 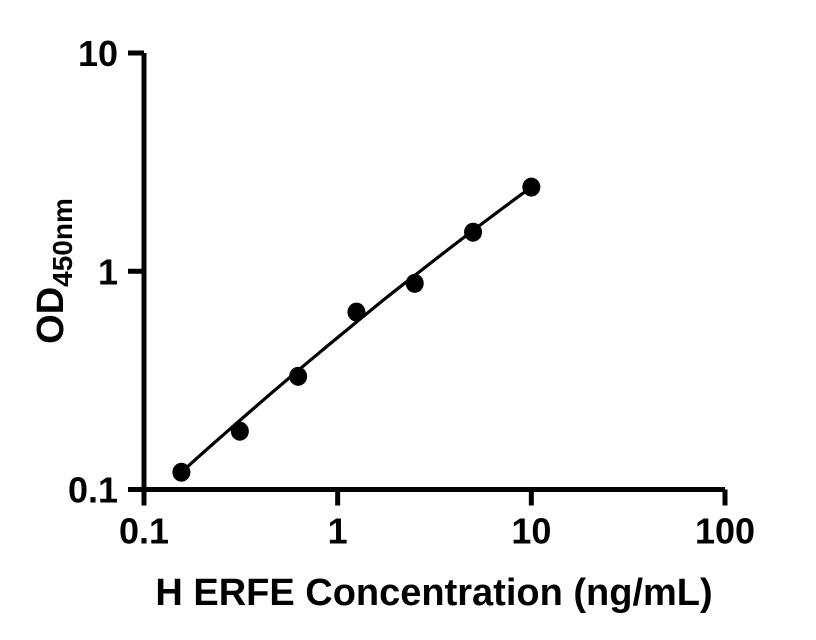 What do you see at coordinates (108, 271) in the screenshot?
I see `y-tick-label: 1` at bounding box center [108, 271].